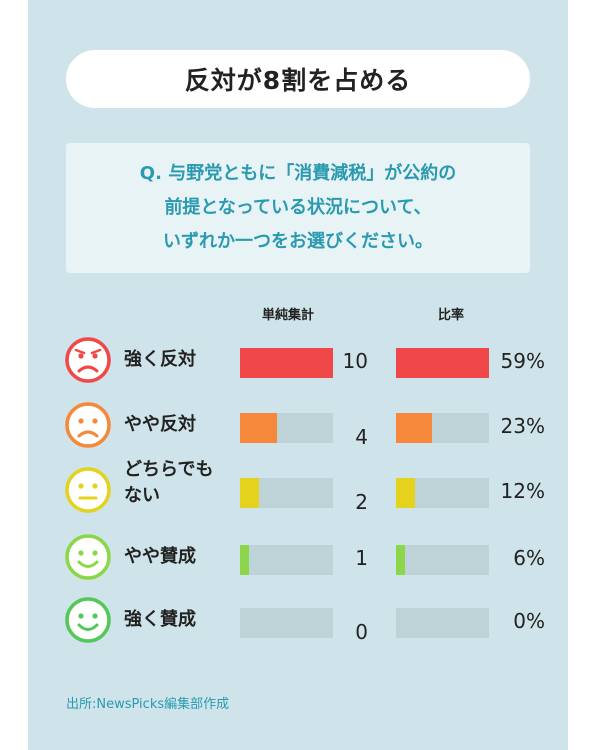 This screenshot has width=600, height=750. I want to click on count-value-label: 1, so click(361, 558).